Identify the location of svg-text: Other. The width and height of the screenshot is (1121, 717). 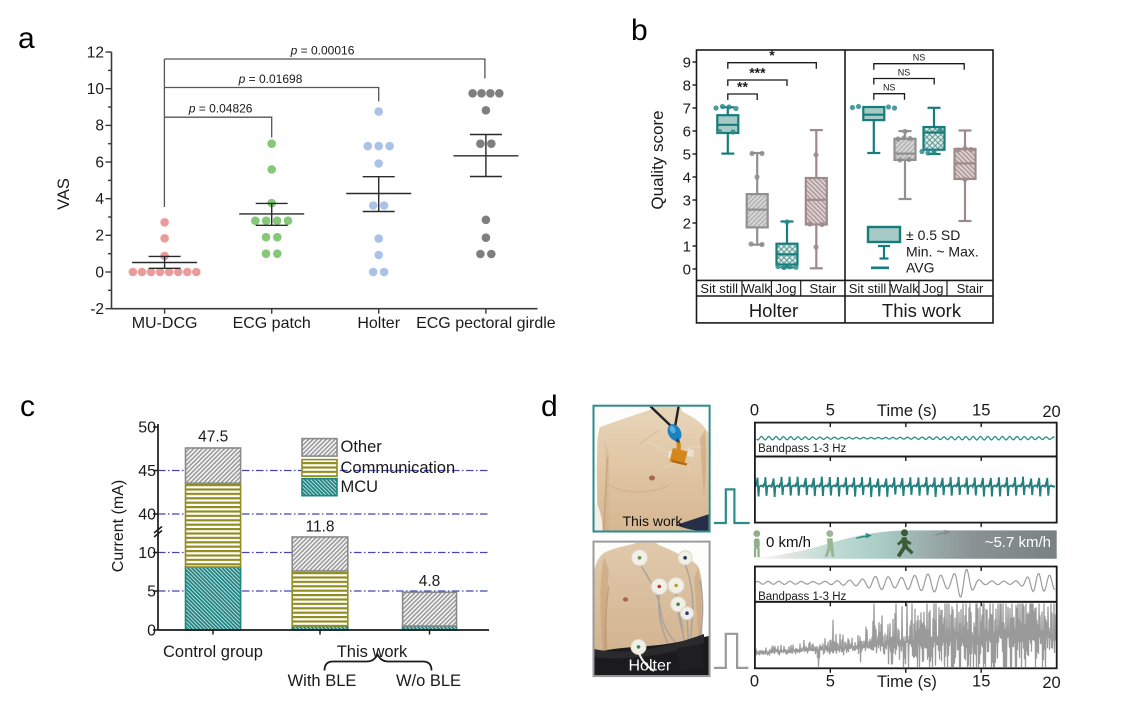
(362, 447).